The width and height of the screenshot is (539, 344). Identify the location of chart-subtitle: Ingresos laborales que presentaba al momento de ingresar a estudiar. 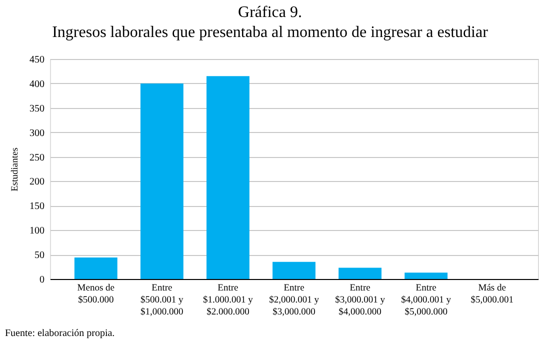
(270, 32).